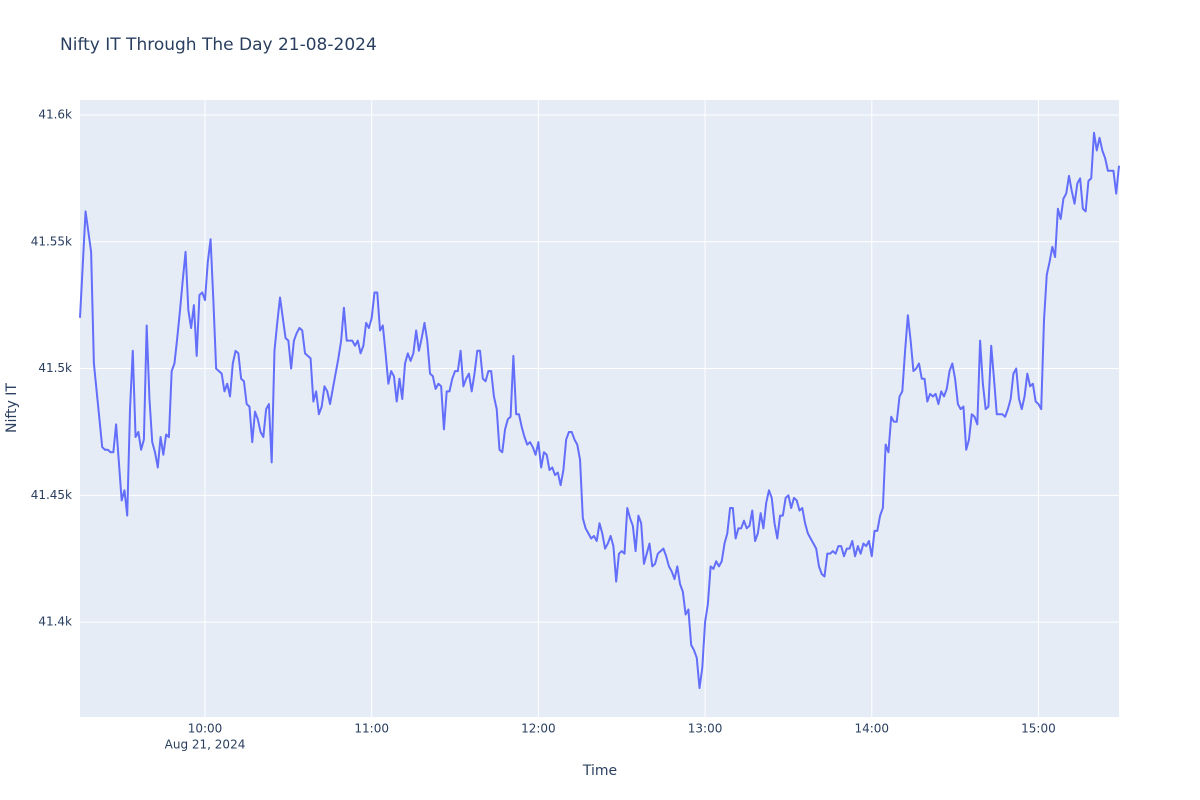 The height and width of the screenshot is (800, 1200). What do you see at coordinates (871, 729) in the screenshot?
I see `x-tick-label: 14:00` at bounding box center [871, 729].